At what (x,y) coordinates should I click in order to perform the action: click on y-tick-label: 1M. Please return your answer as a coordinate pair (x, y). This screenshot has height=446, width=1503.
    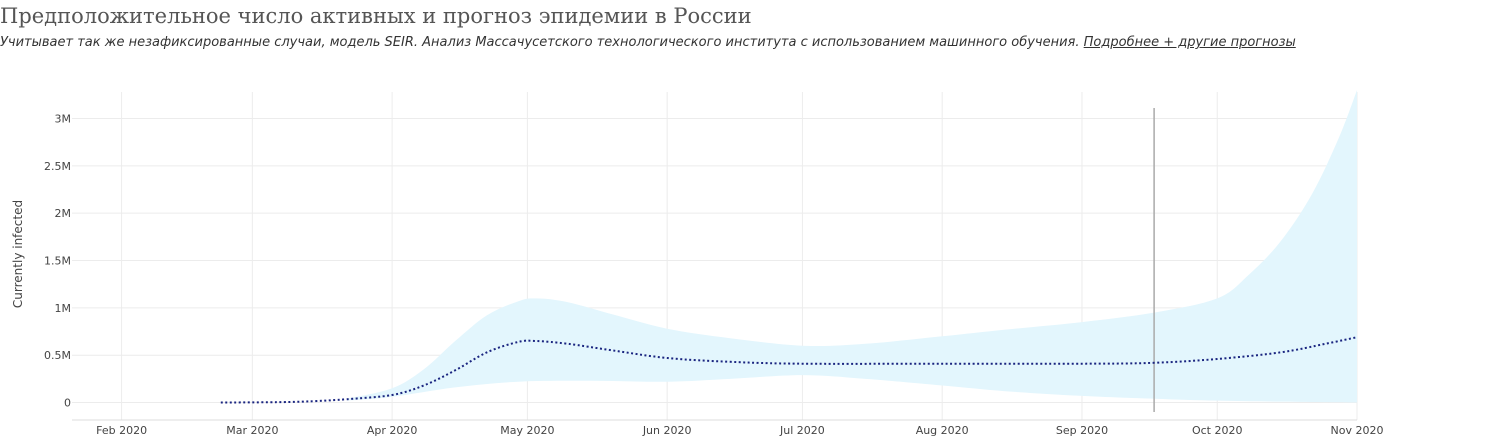
    Looking at the image, I should click on (63, 308).